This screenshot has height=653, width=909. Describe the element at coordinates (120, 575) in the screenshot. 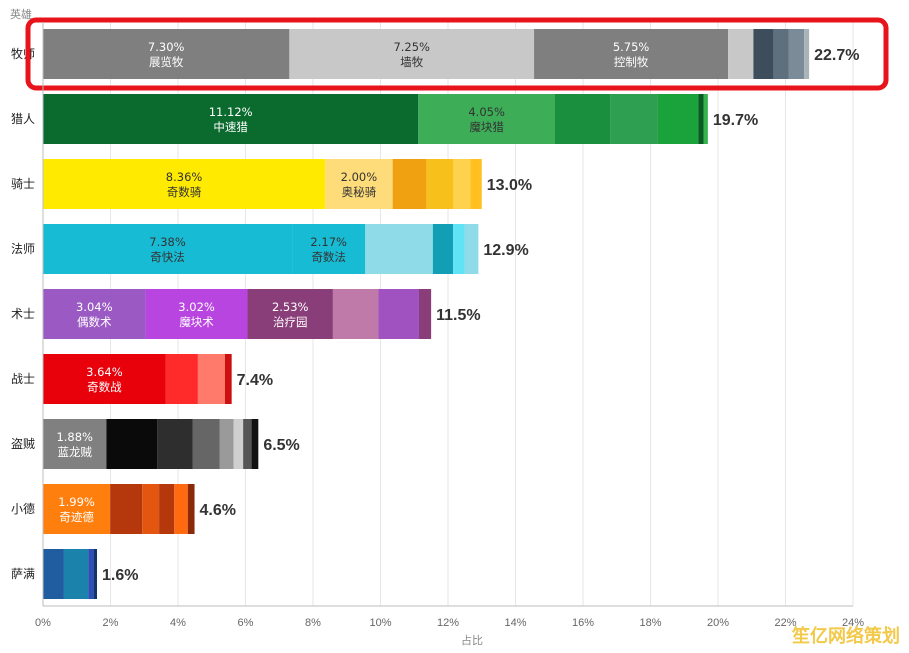

I see `bar-total-label: 1.6%` at that location.